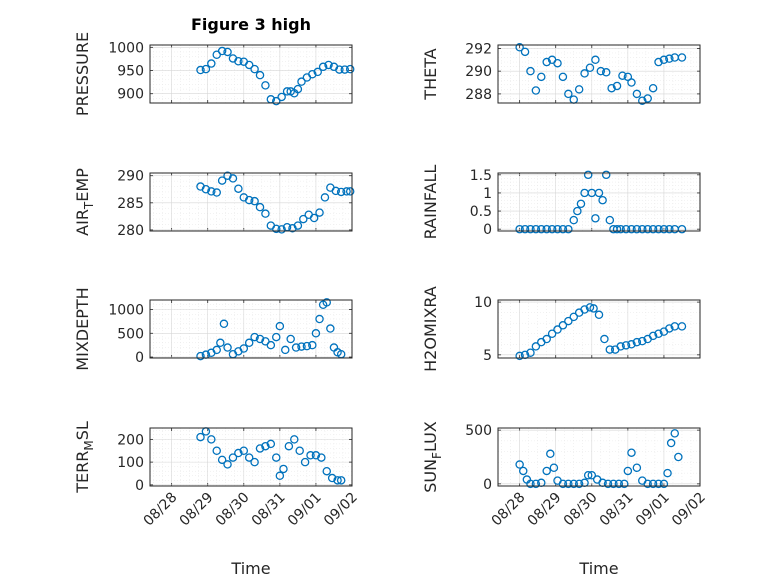 The width and height of the screenshot is (778, 583). I want to click on y-axis-label: PRESSURE, so click(82, 74).